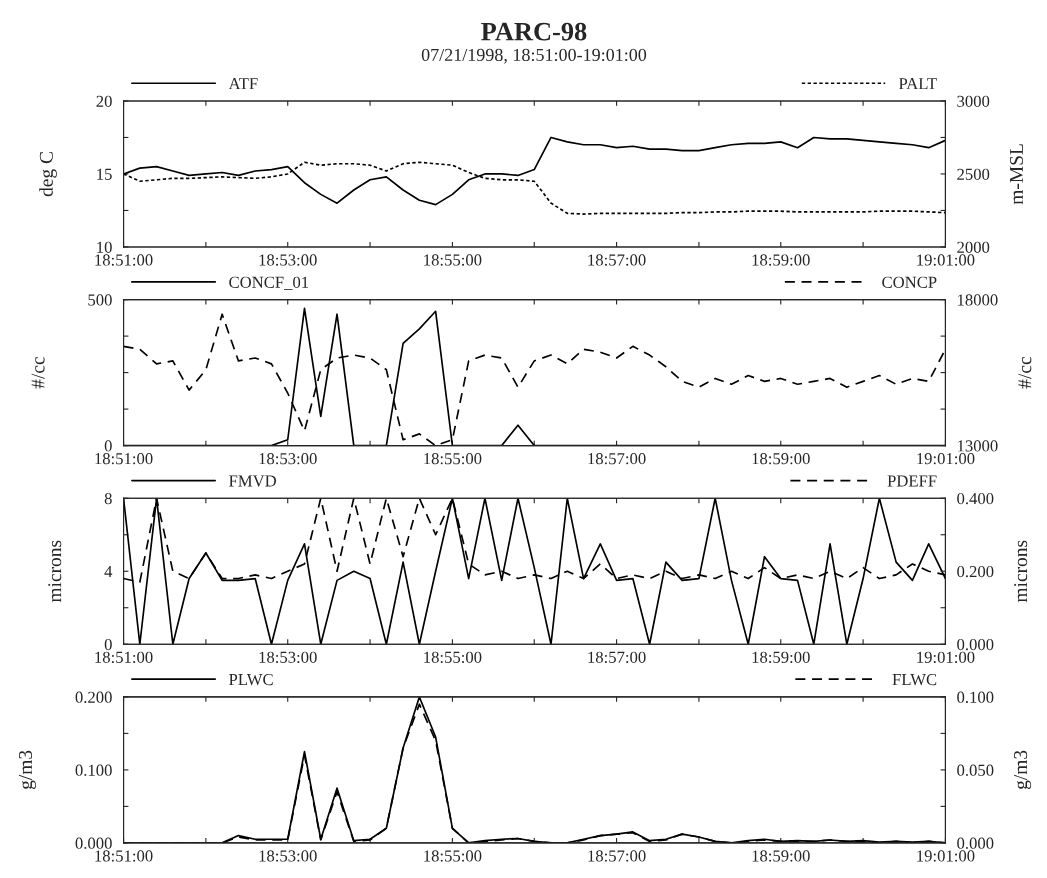  I want to click on y-tick-label: 8, so click(108, 498).